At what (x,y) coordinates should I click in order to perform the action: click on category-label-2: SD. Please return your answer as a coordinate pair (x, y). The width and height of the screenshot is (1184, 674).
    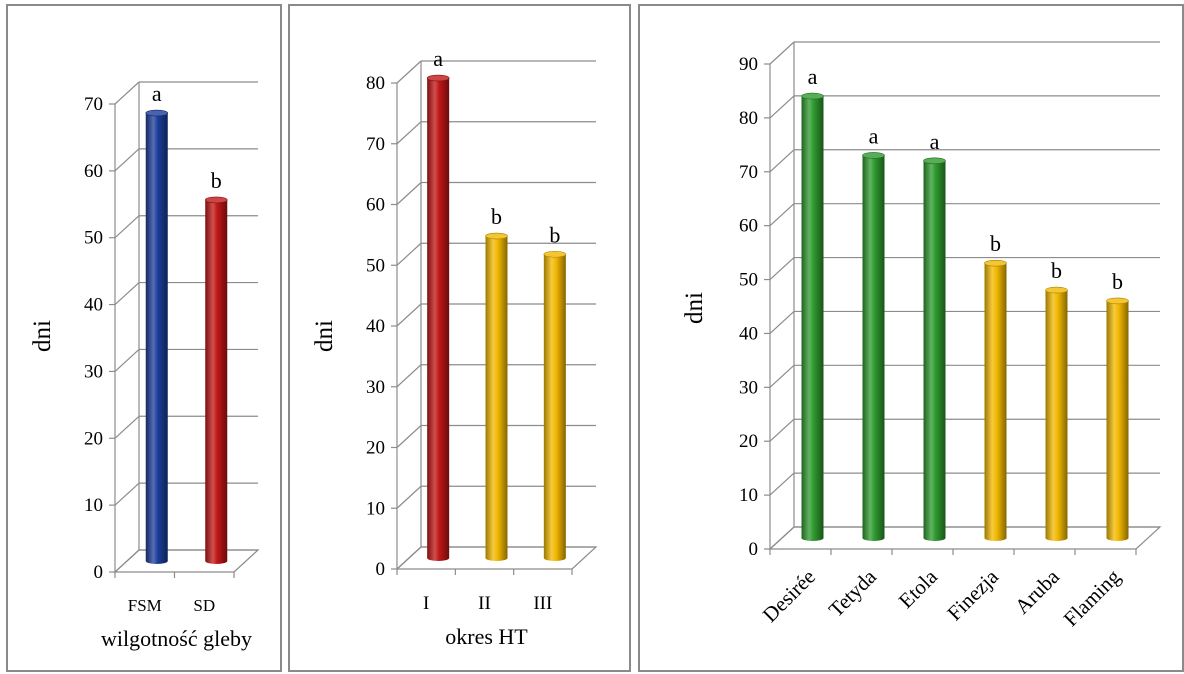
    Looking at the image, I should click on (204, 605).